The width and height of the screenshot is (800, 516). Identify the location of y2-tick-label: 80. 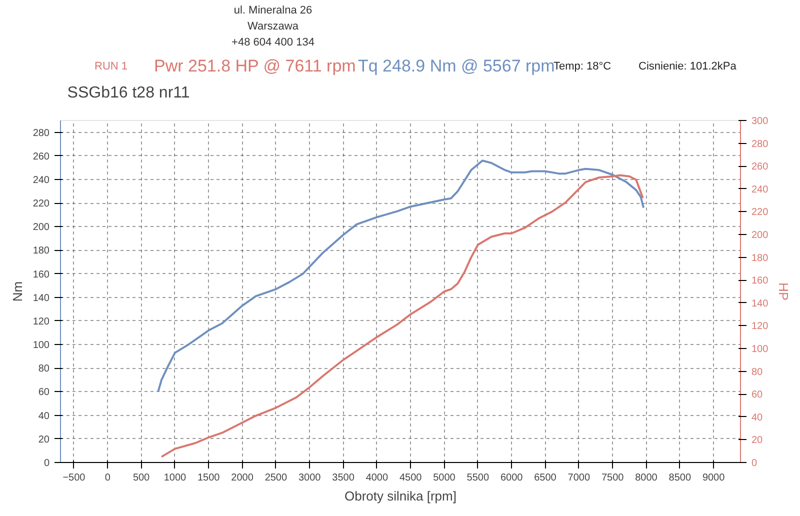
(758, 372).